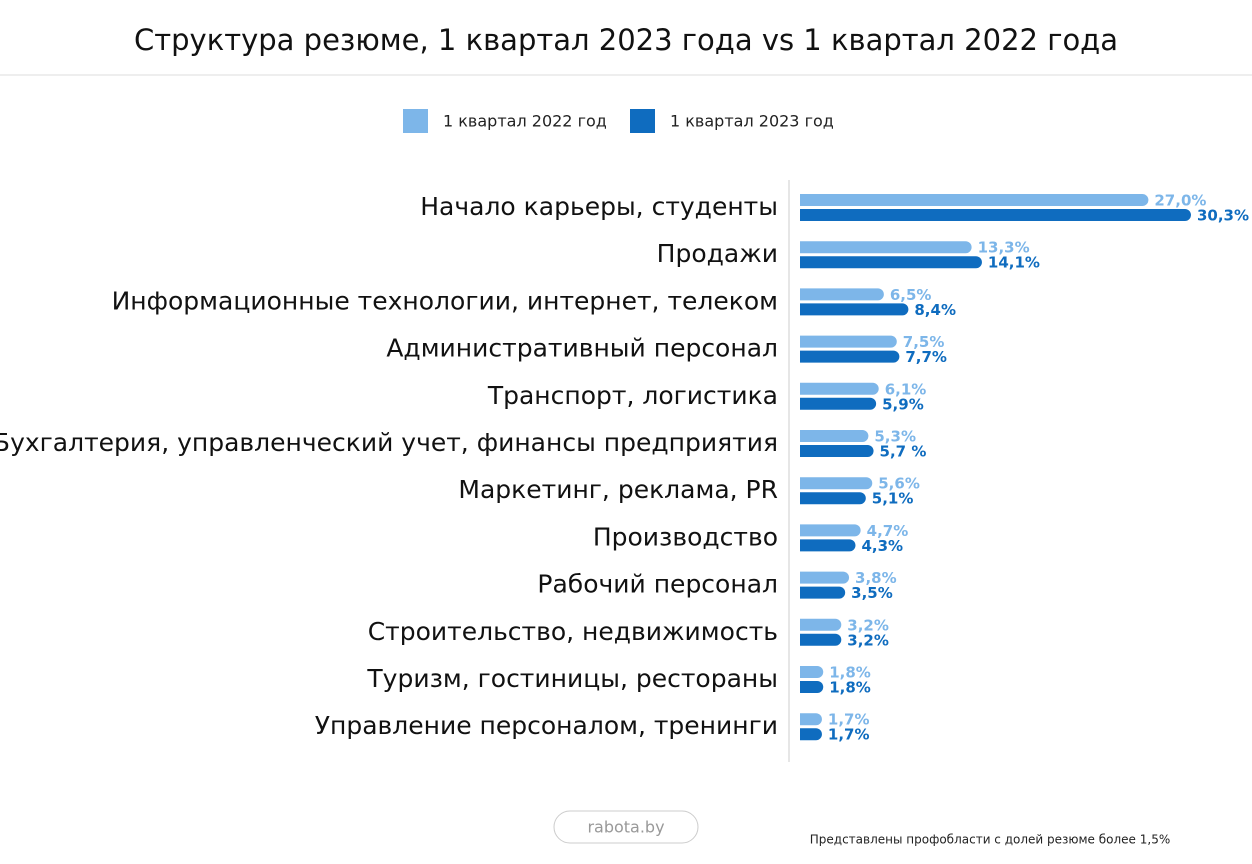 This screenshot has height=864, width=1252. I want to click on source: rabota.by, so click(625, 827).